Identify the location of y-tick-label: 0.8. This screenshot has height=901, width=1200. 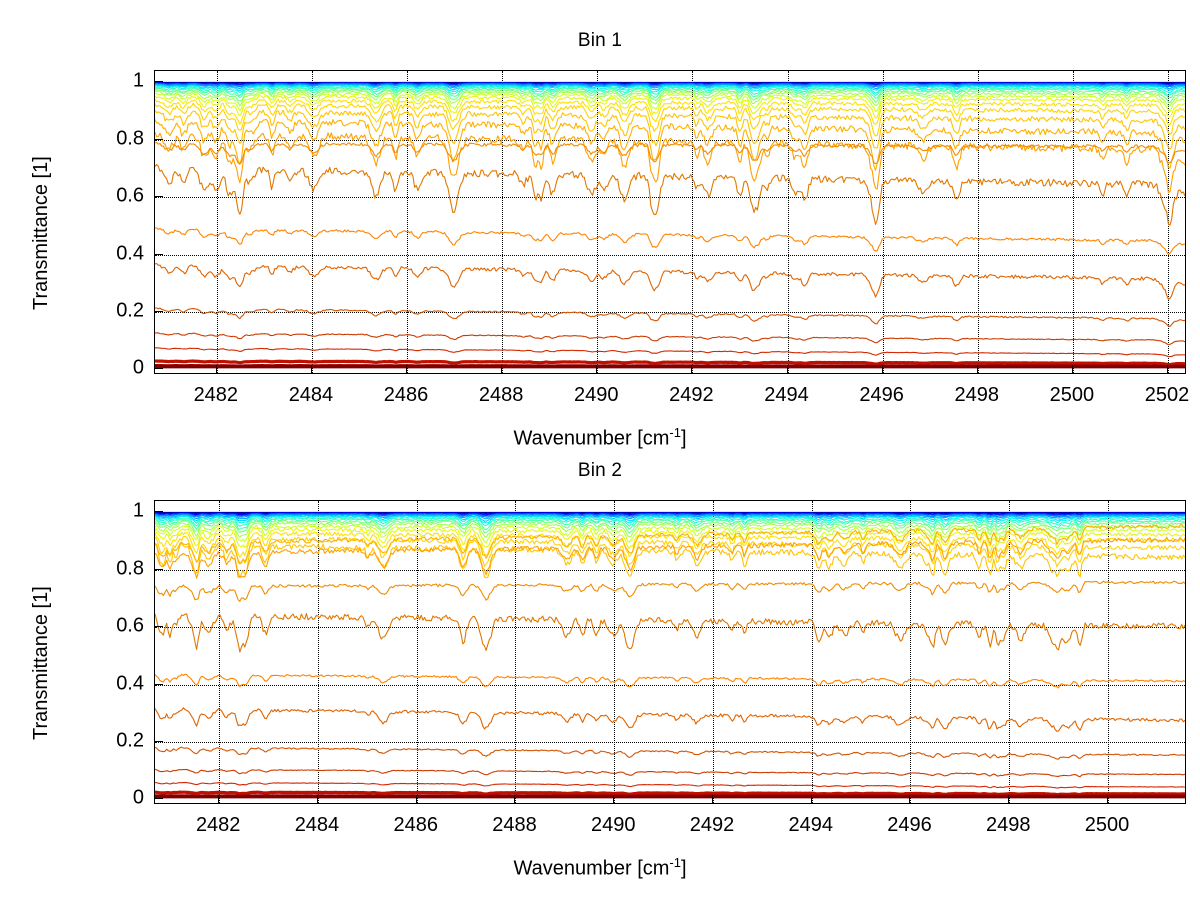
(130, 568).